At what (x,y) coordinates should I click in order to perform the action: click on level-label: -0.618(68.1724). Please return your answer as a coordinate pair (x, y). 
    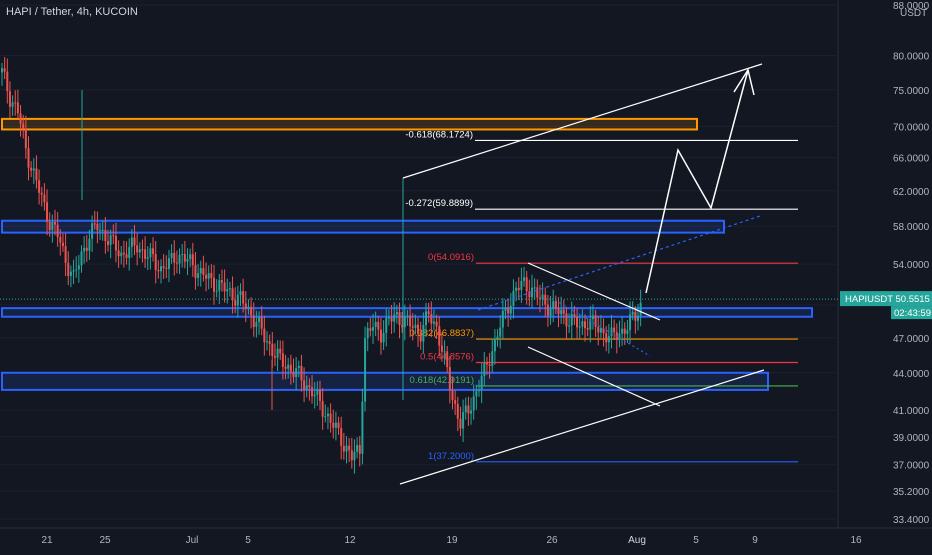
    Looking at the image, I should click on (439, 134).